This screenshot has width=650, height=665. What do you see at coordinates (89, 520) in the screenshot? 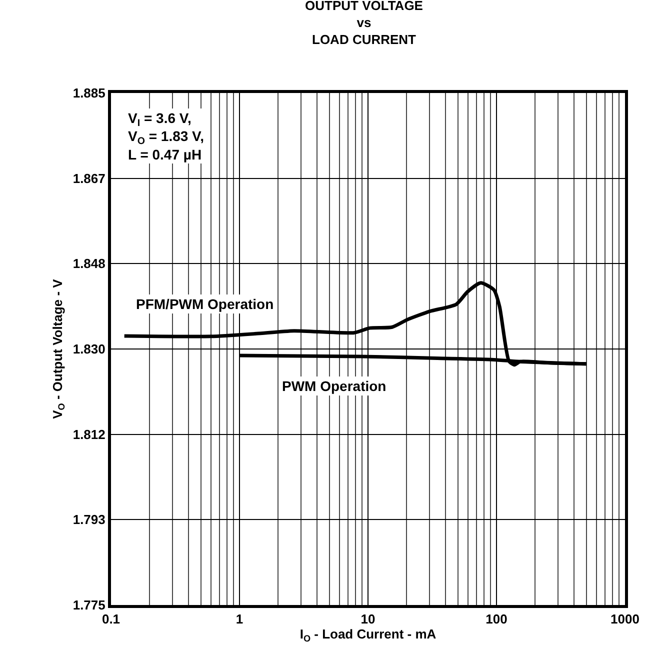
I see `y-tick-label: 1.793` at bounding box center [89, 520].